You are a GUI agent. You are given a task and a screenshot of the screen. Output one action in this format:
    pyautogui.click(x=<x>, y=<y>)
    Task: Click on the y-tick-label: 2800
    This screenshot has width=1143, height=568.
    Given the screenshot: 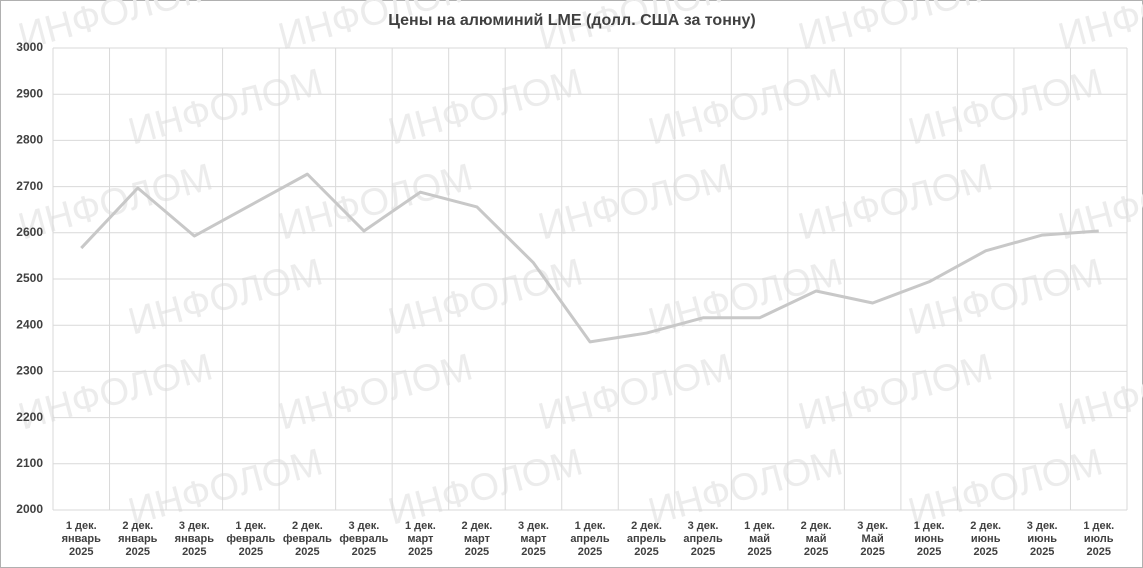 What is the action you would take?
    pyautogui.click(x=29, y=140)
    